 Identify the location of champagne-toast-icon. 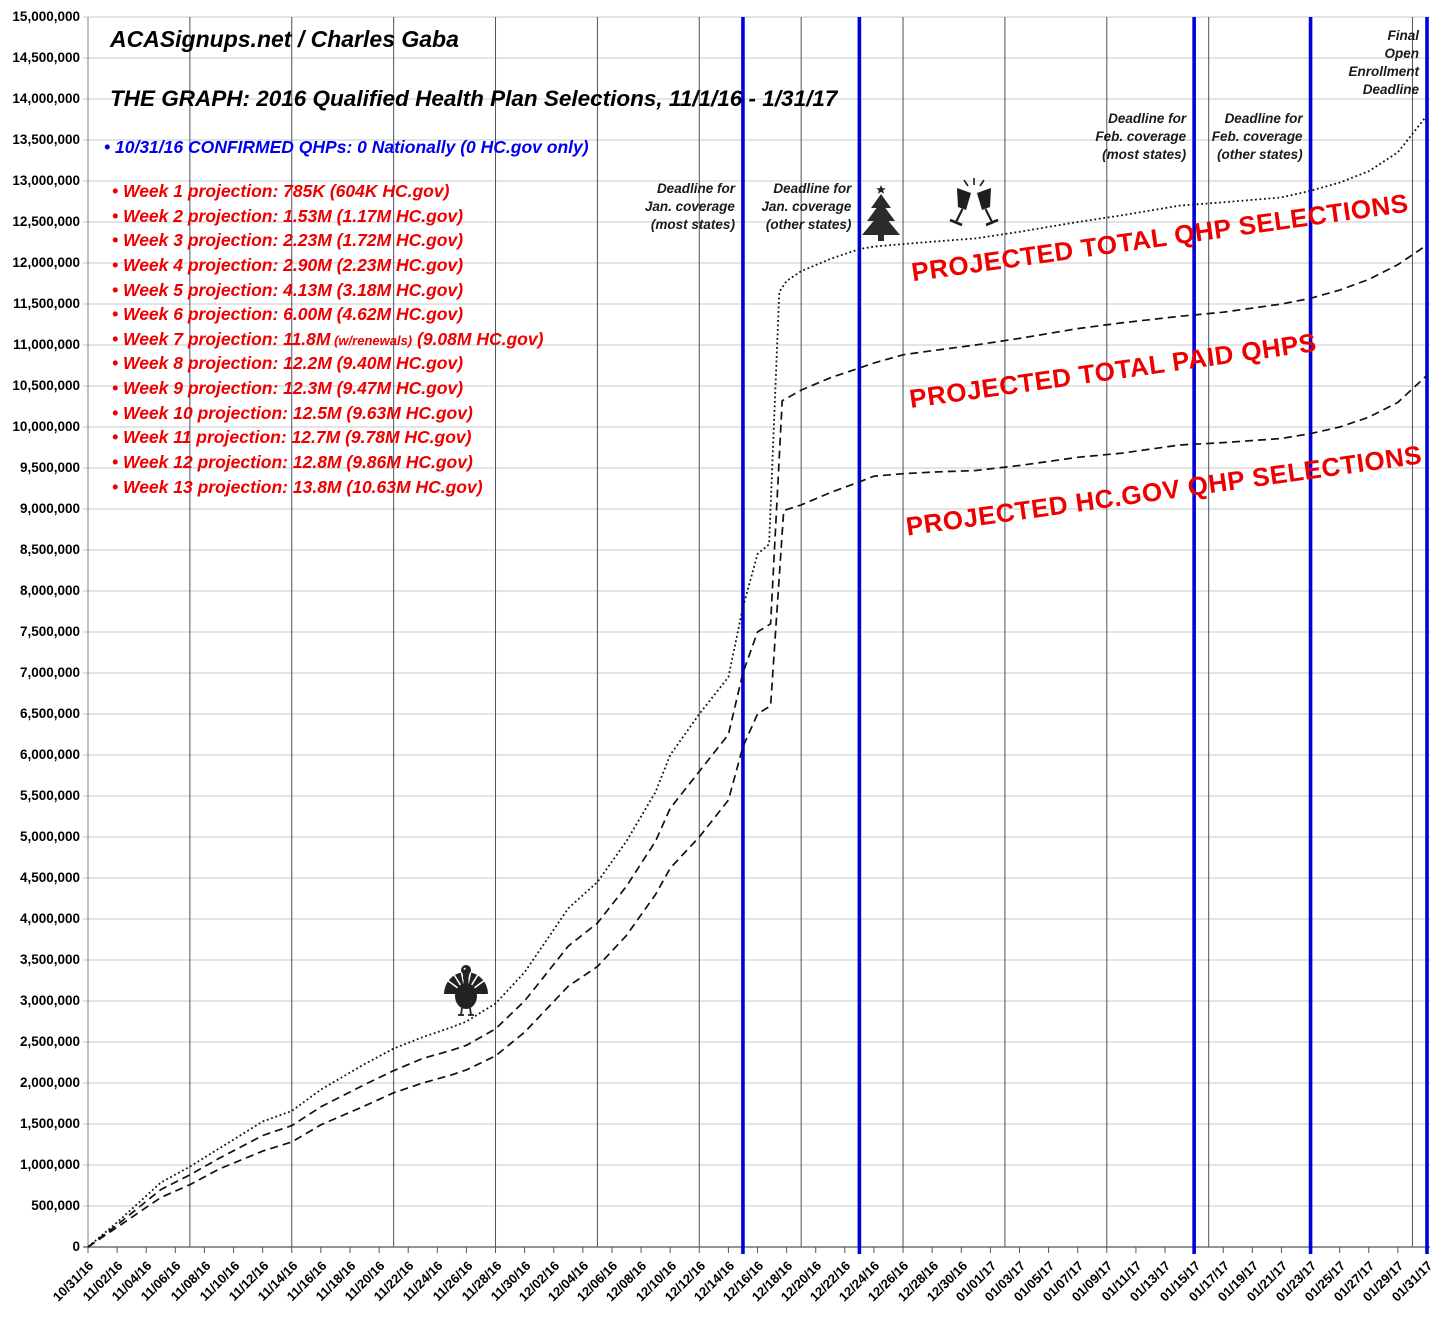
(974, 202).